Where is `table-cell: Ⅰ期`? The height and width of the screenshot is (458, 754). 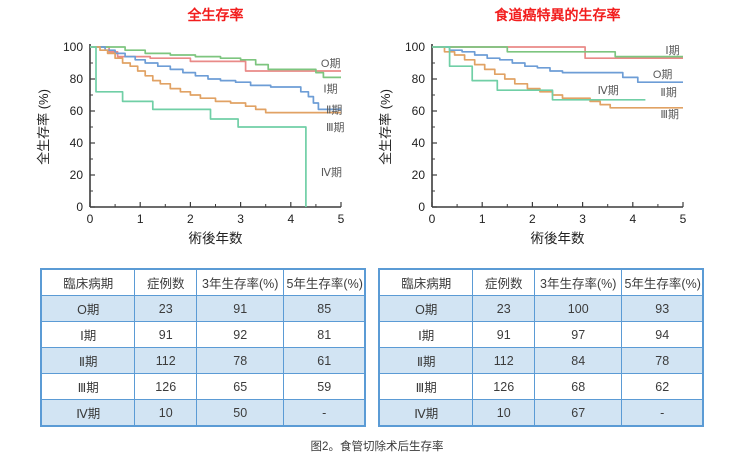 table-cell: Ⅰ期 is located at coordinates (426, 334).